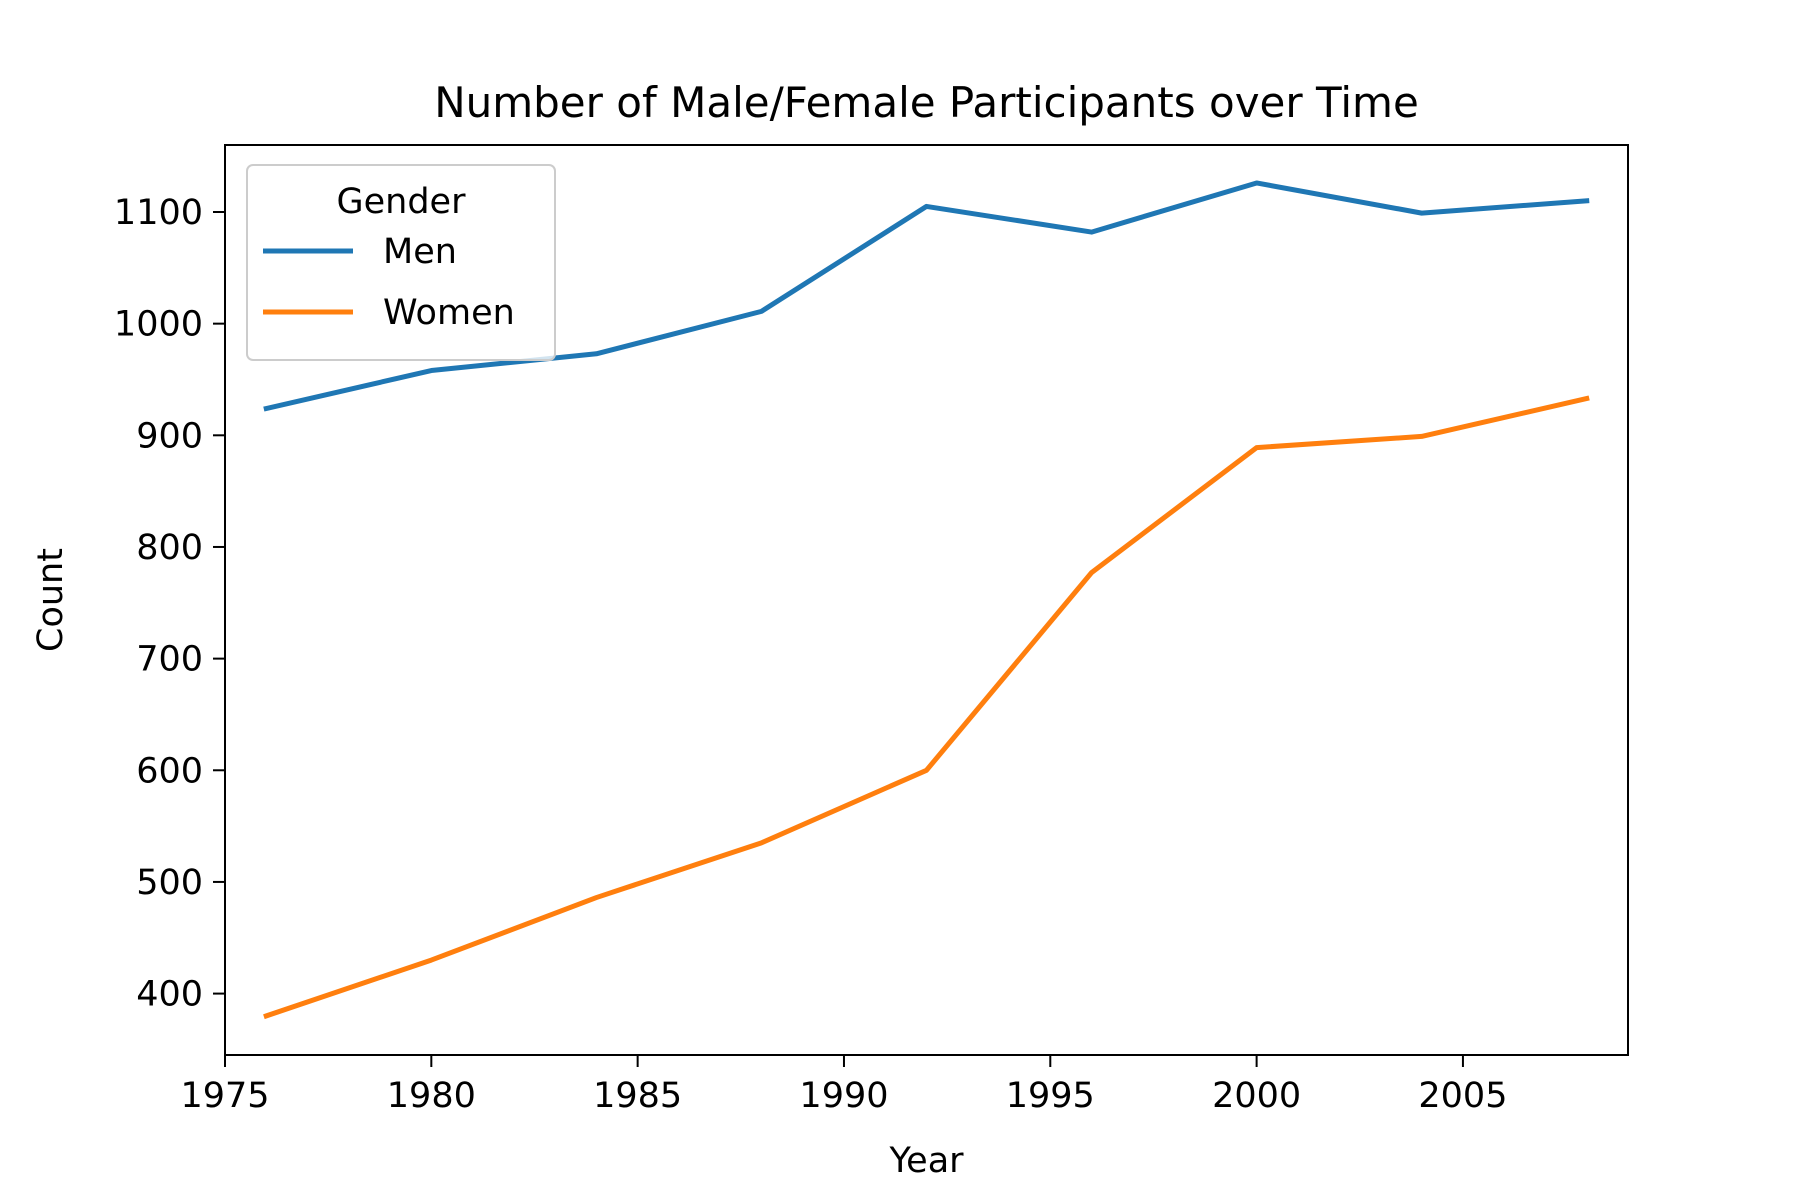 The height and width of the screenshot is (1200, 1800). Describe the element at coordinates (1256, 1096) in the screenshot. I see `x-tick-label: 2000` at that location.